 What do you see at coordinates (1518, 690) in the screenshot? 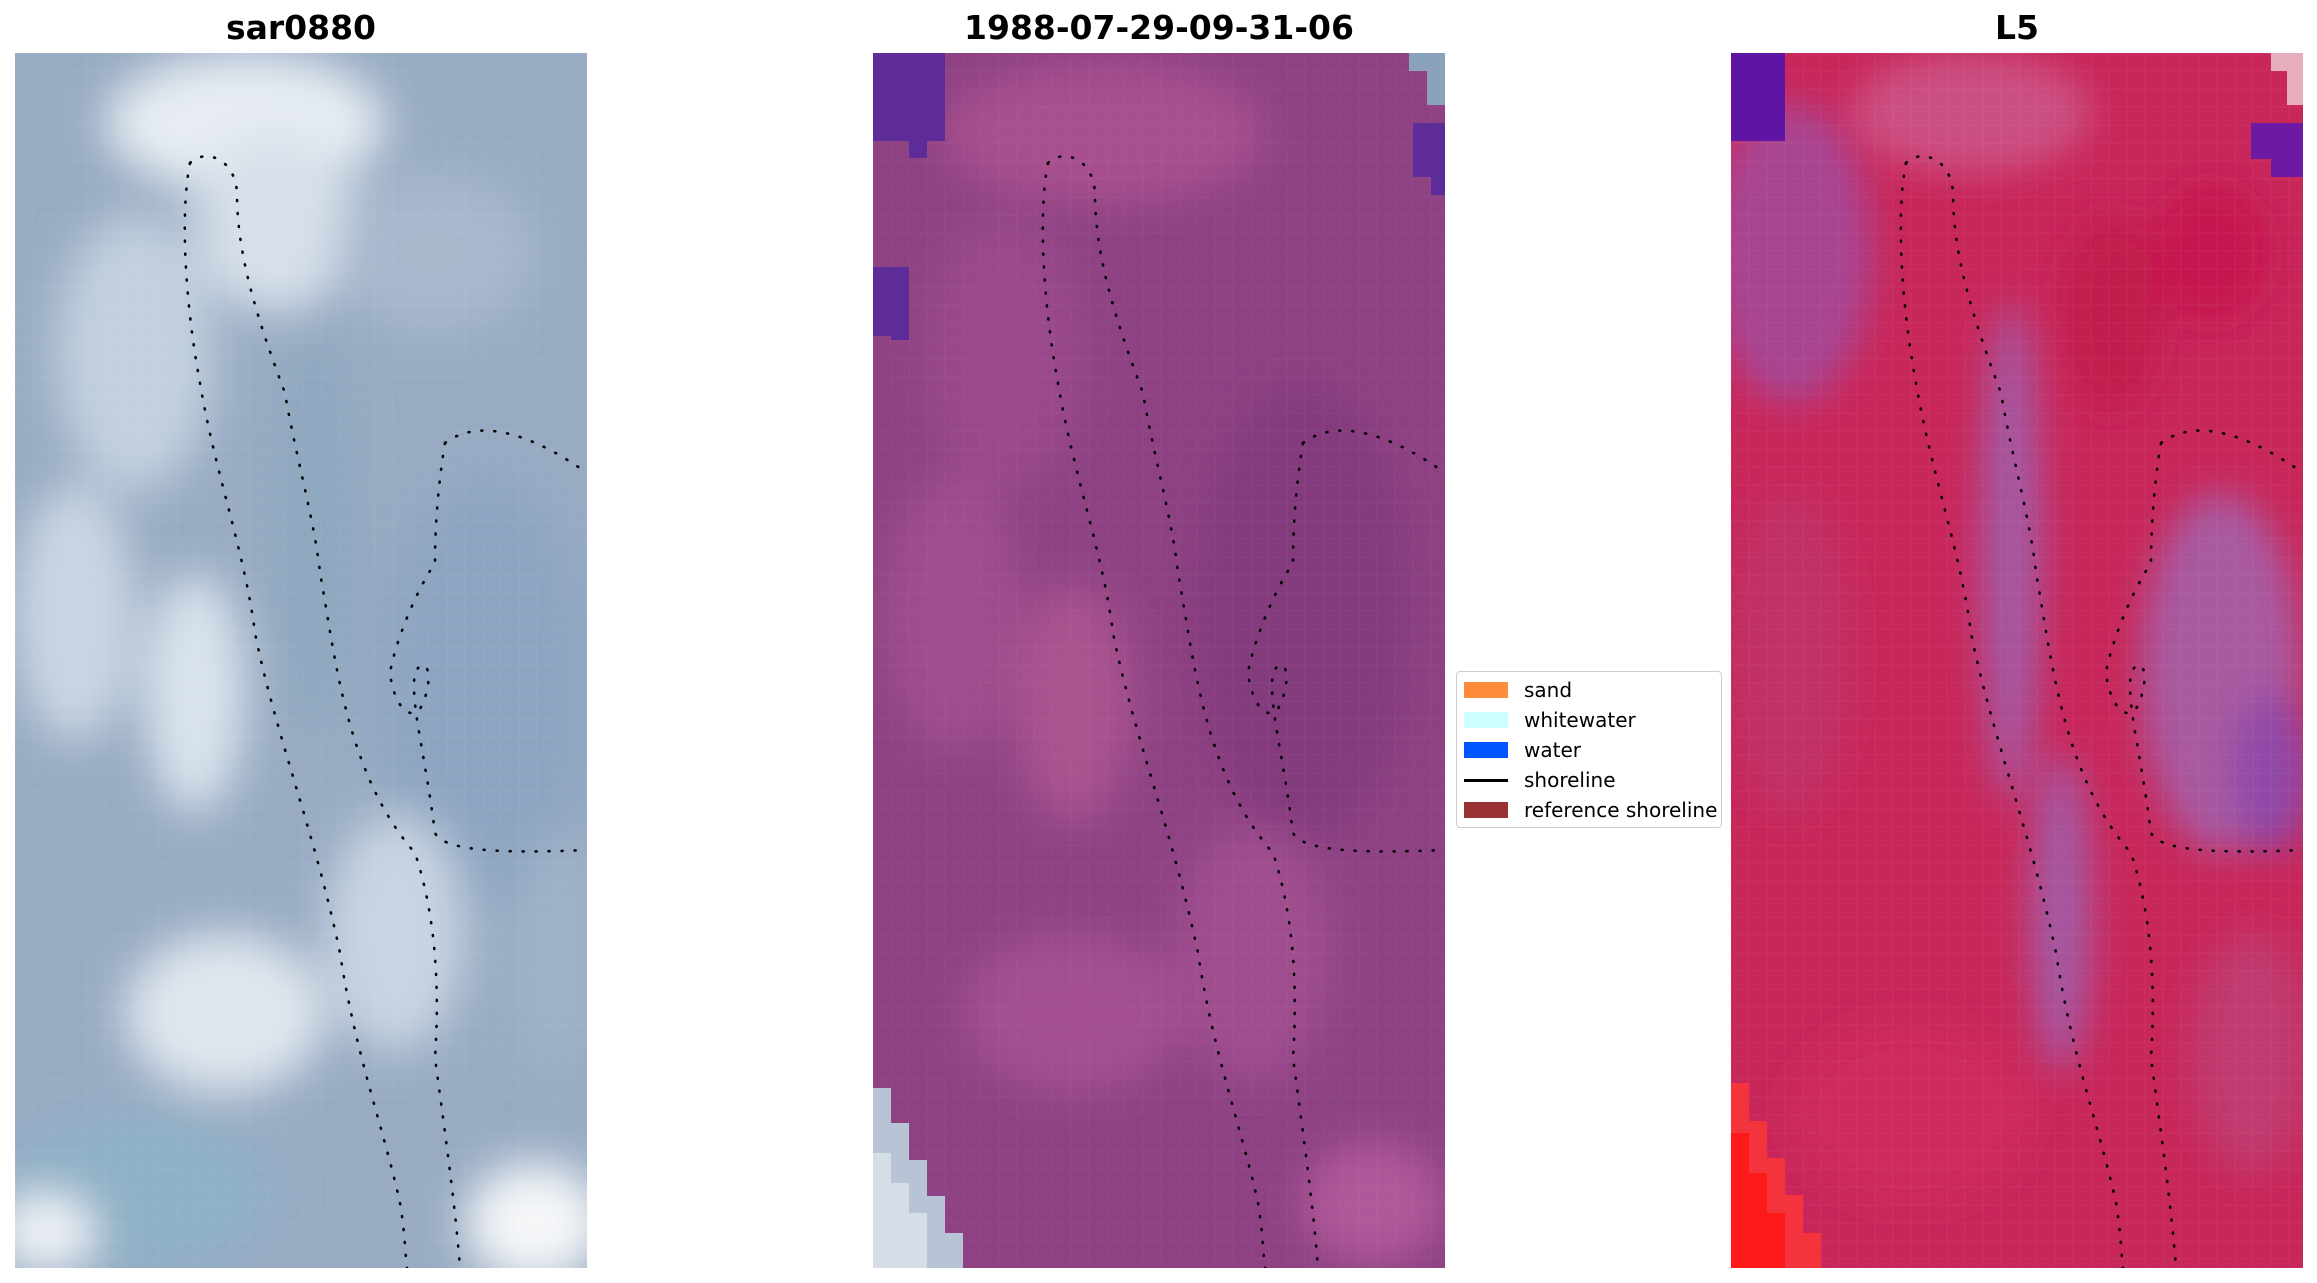
I see `legend-item-sand: sand` at bounding box center [1518, 690].